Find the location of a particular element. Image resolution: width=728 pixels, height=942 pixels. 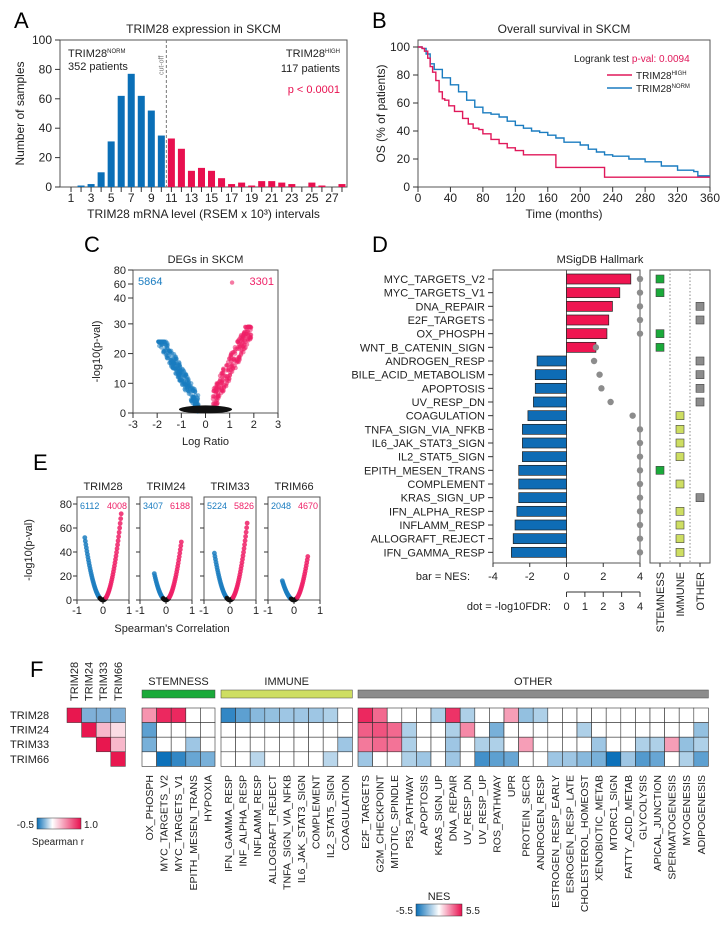

chart-title: Overall survival in SKCM is located at coordinates (564, 29).